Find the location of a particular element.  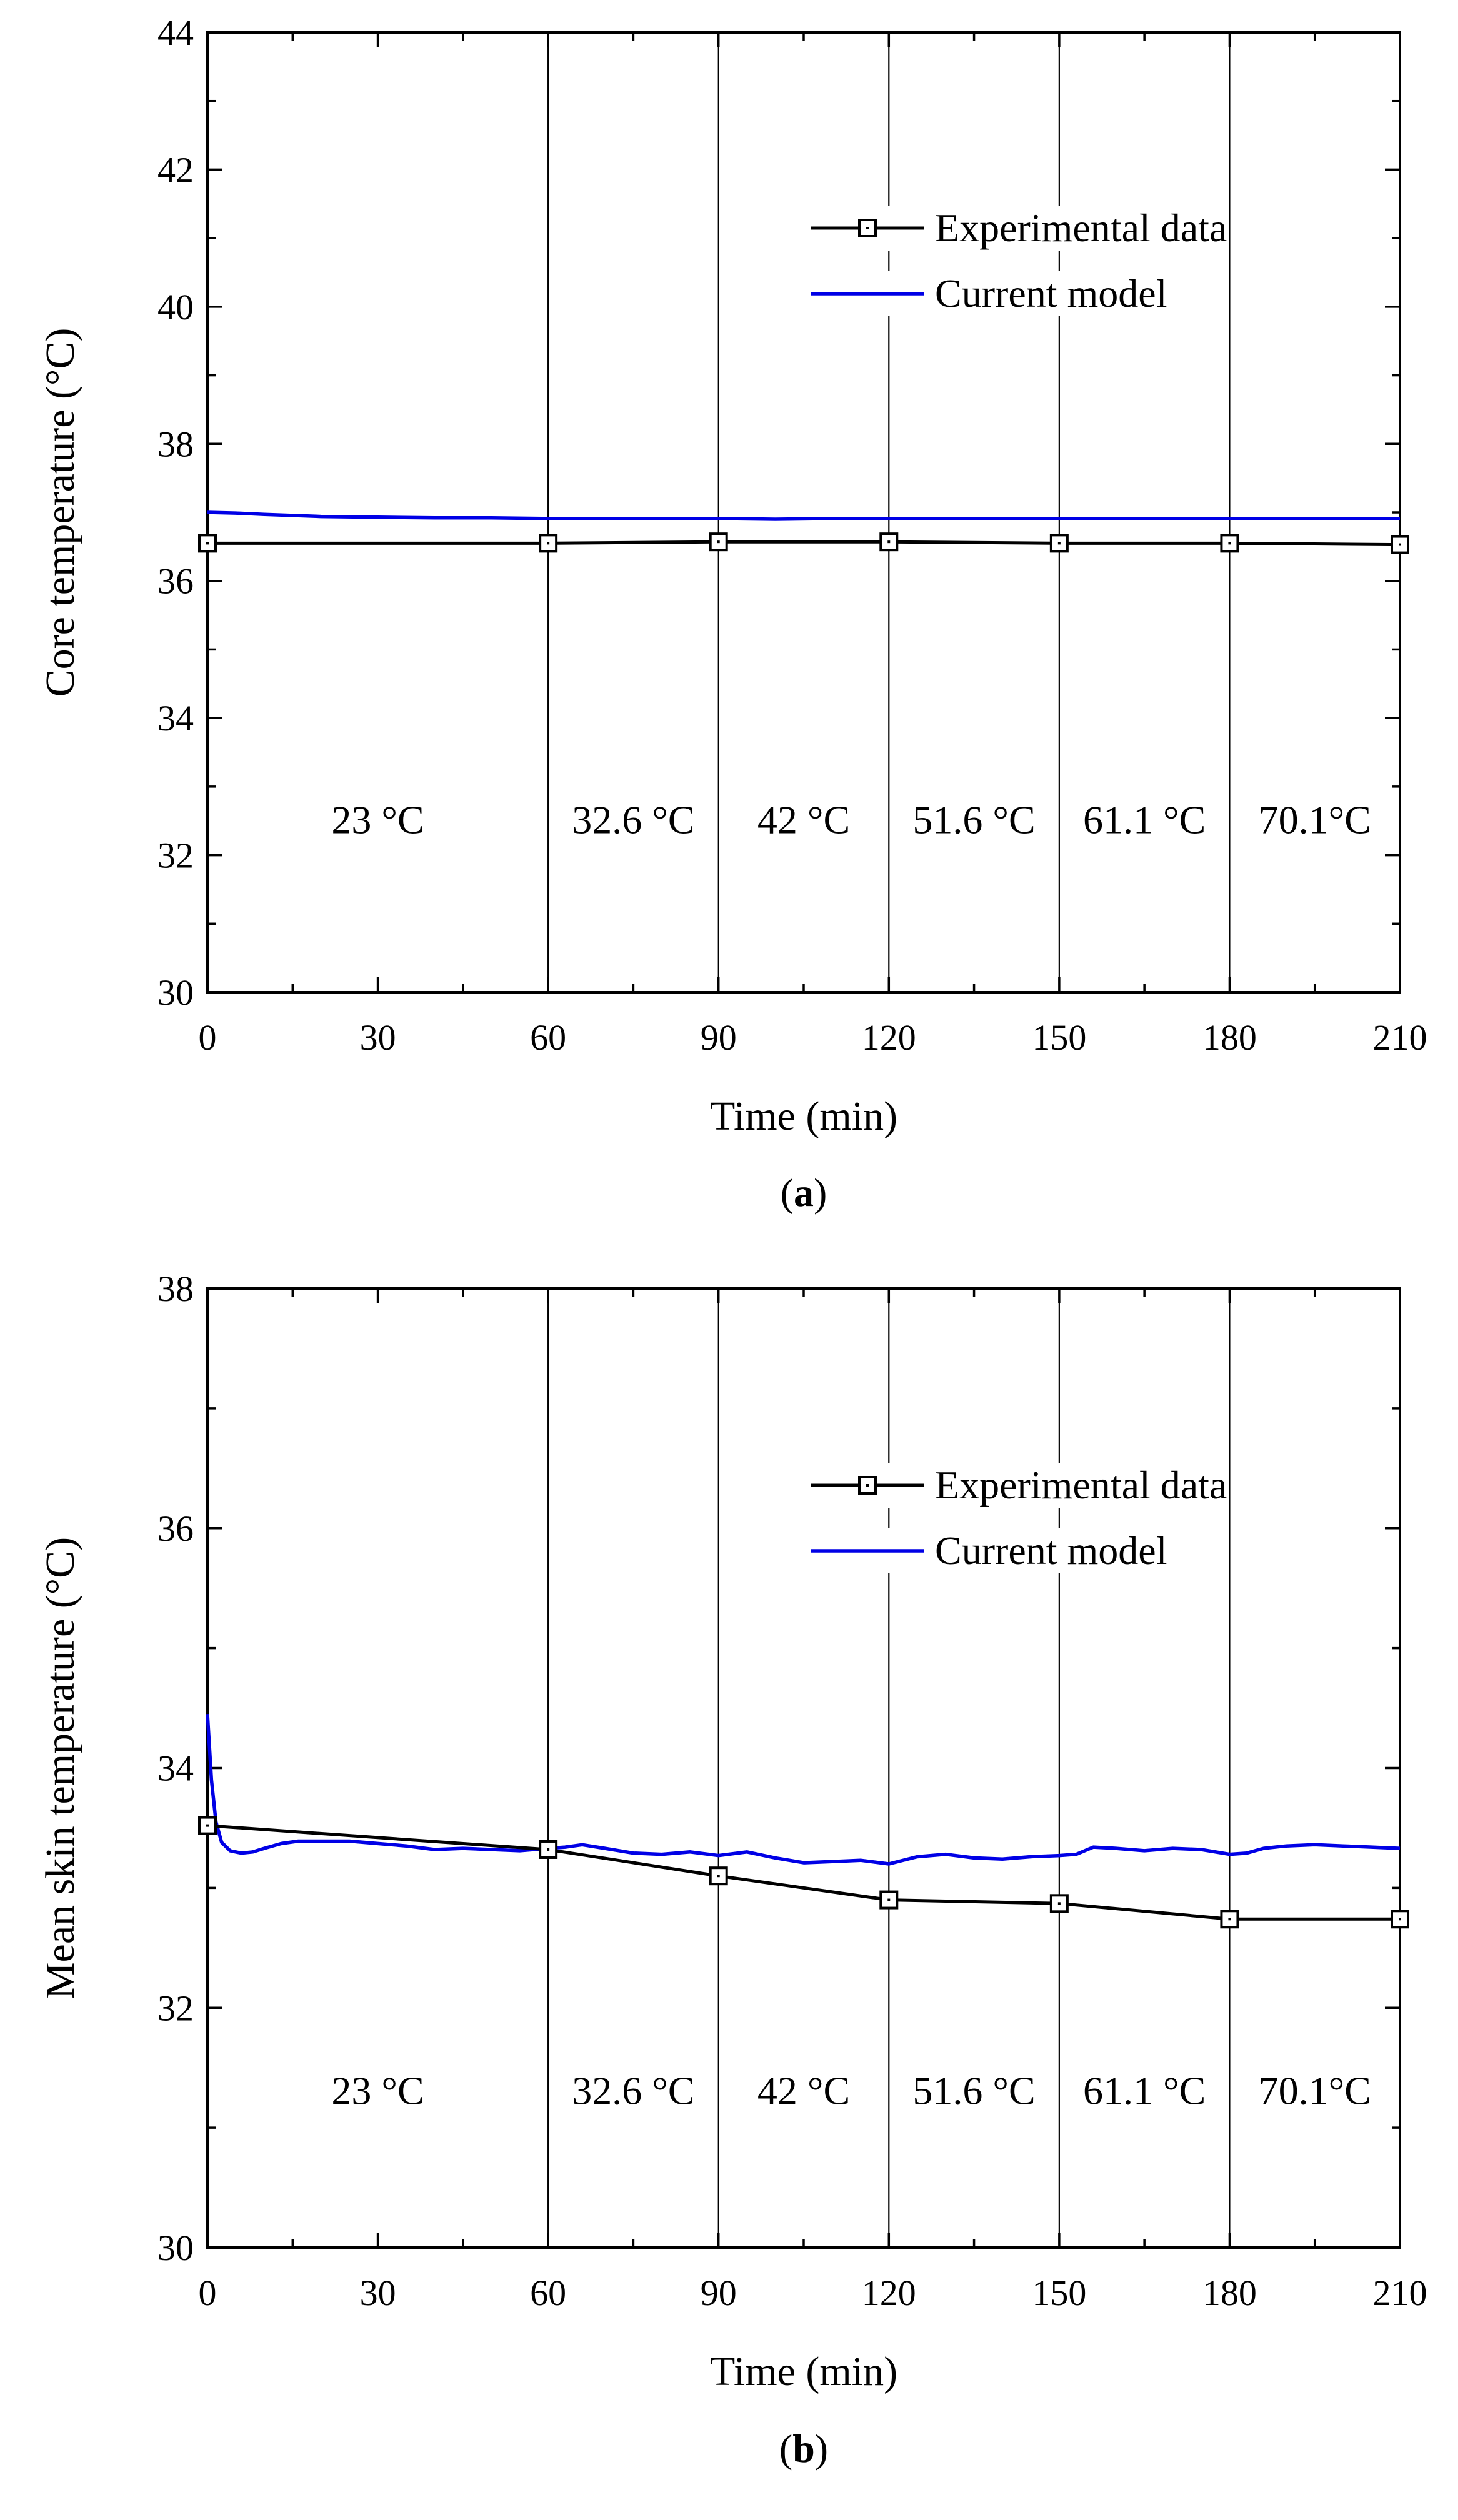

y-axis-title: Core temperature (°C) is located at coordinates (60, 512).